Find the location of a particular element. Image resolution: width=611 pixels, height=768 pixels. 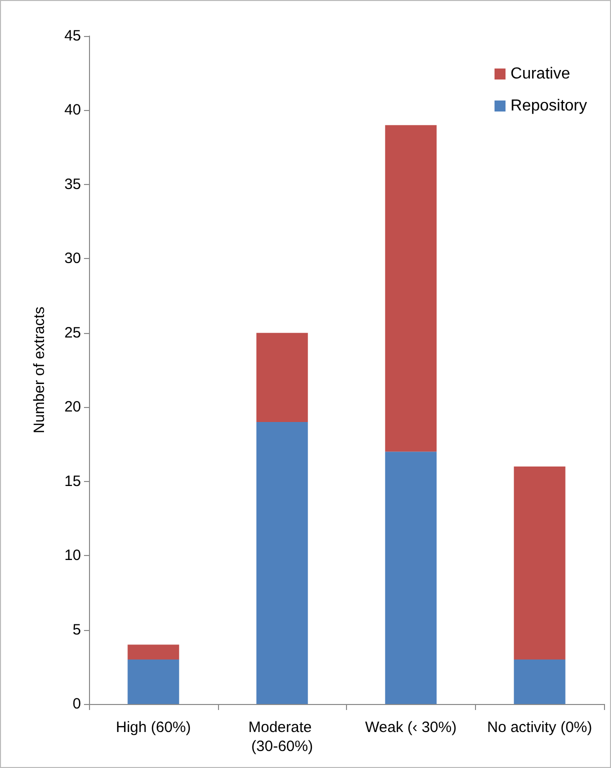

y-tick-label: 0 is located at coordinates (76, 704).